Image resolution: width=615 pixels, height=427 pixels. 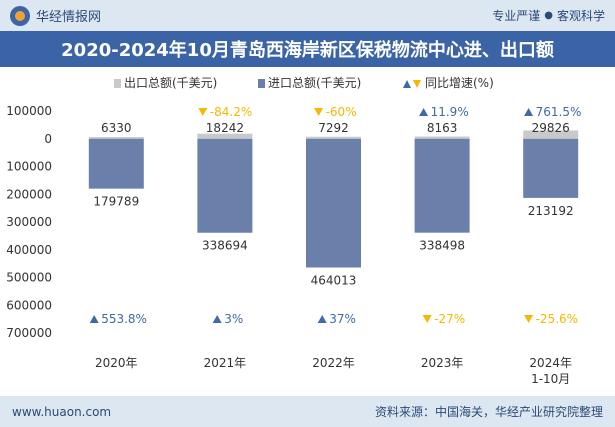 I want to click on y-tick-label: 0, so click(x=48, y=139).